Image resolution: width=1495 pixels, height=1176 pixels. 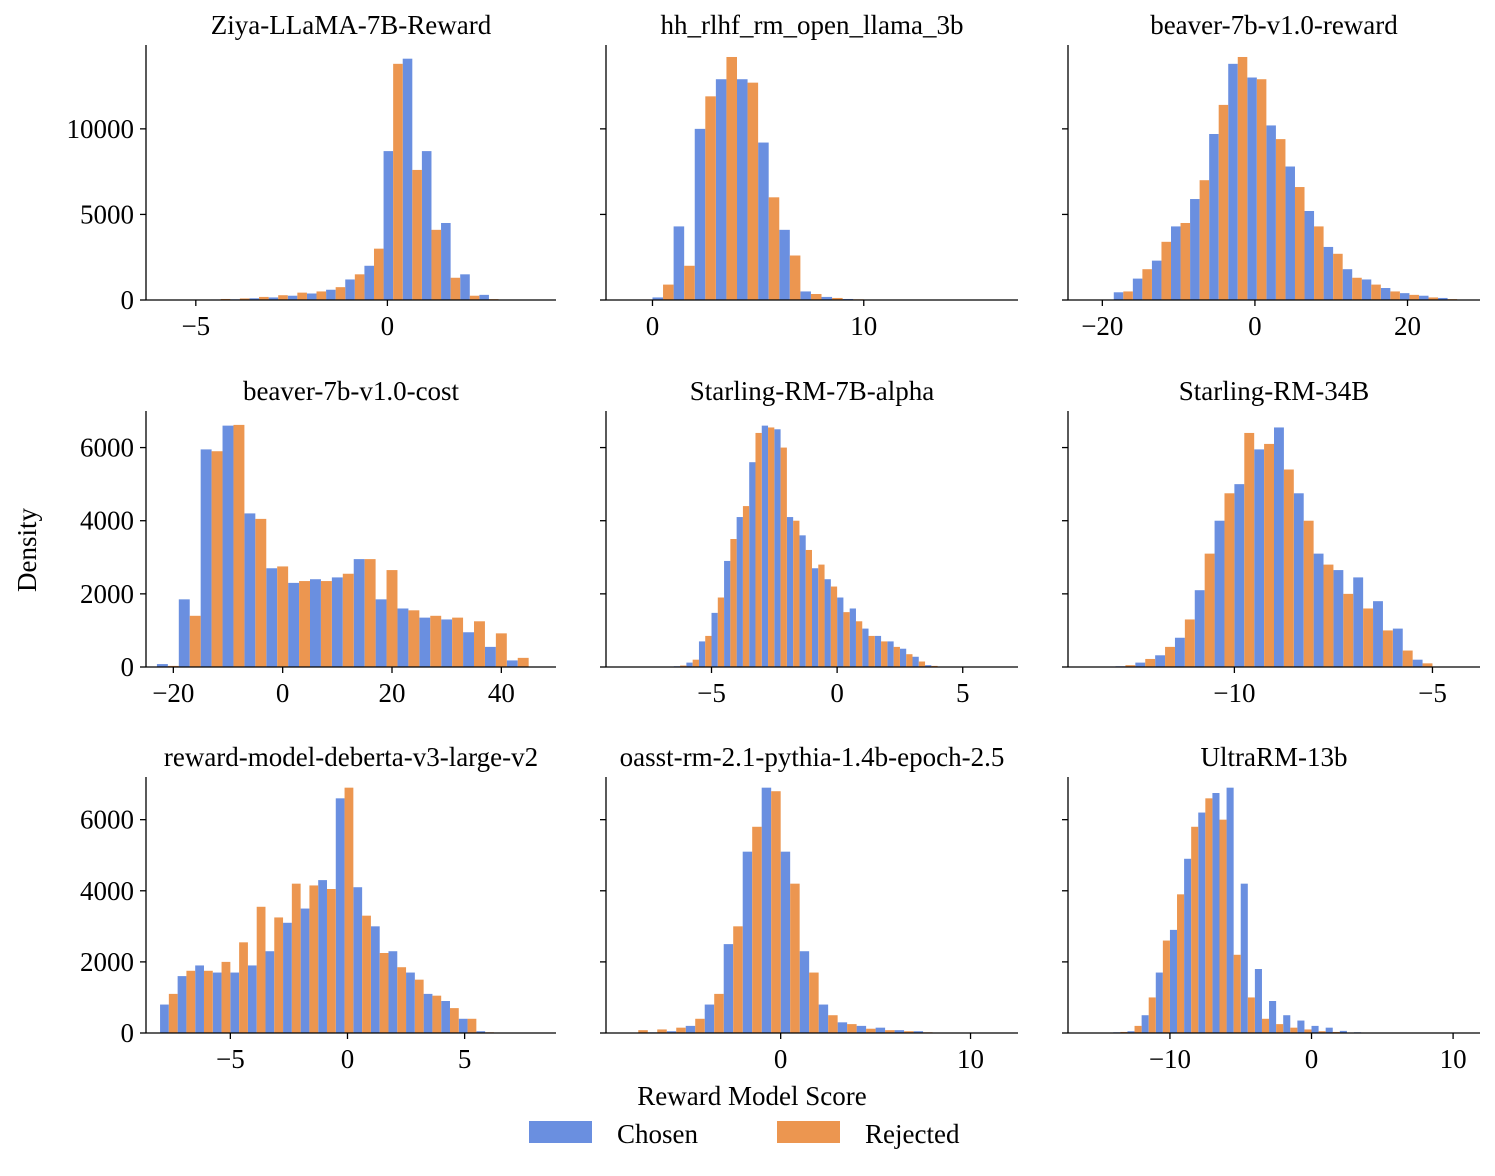 I want to click on subplot-title: Starling-RM-34B, so click(x=1274, y=391).